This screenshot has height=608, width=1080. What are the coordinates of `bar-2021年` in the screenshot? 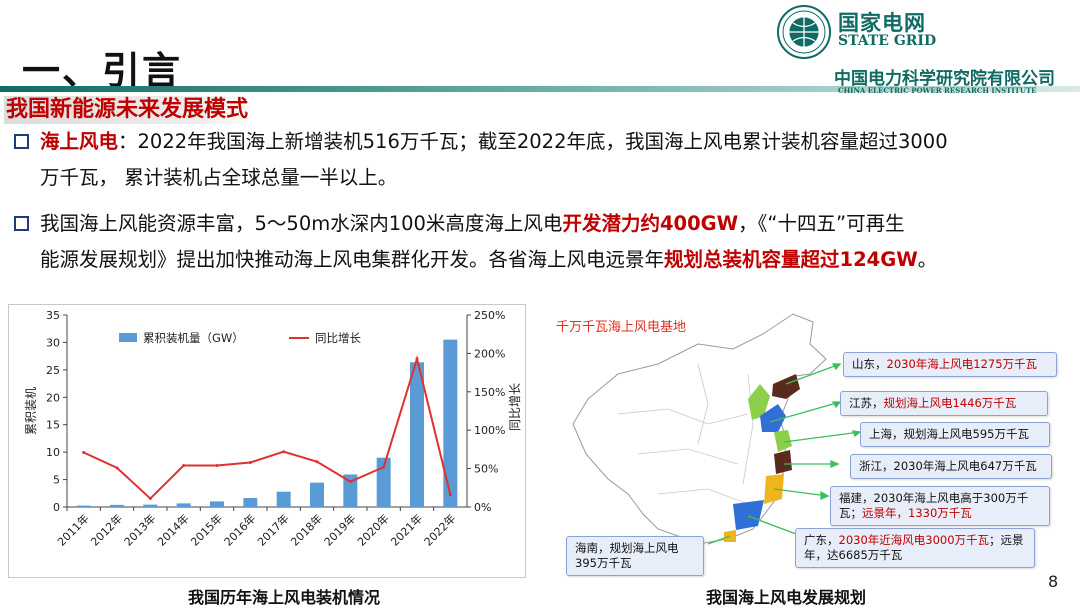 It's located at (417, 434).